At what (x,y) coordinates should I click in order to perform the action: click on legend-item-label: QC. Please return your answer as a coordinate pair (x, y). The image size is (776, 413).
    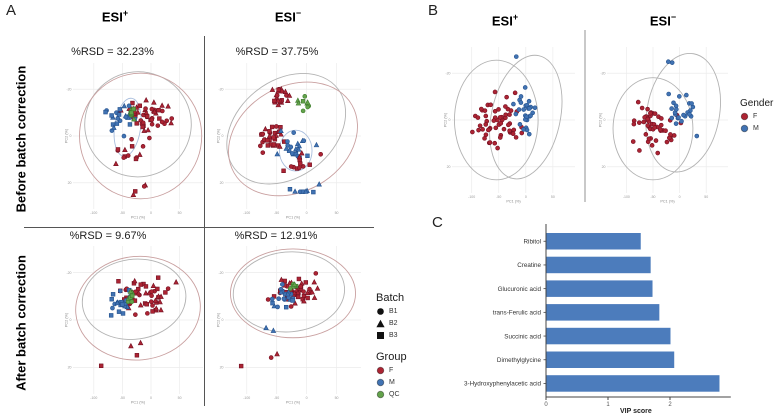
    Looking at the image, I should click on (394, 394).